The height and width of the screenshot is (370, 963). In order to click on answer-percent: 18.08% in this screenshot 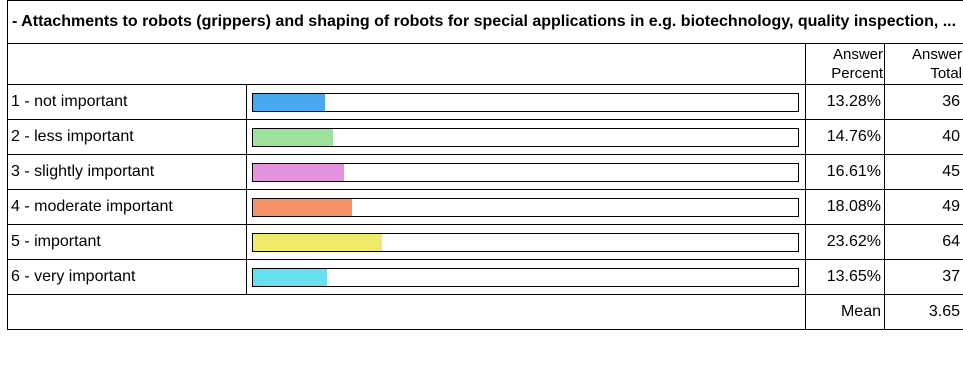, I will do `click(845, 207)`.